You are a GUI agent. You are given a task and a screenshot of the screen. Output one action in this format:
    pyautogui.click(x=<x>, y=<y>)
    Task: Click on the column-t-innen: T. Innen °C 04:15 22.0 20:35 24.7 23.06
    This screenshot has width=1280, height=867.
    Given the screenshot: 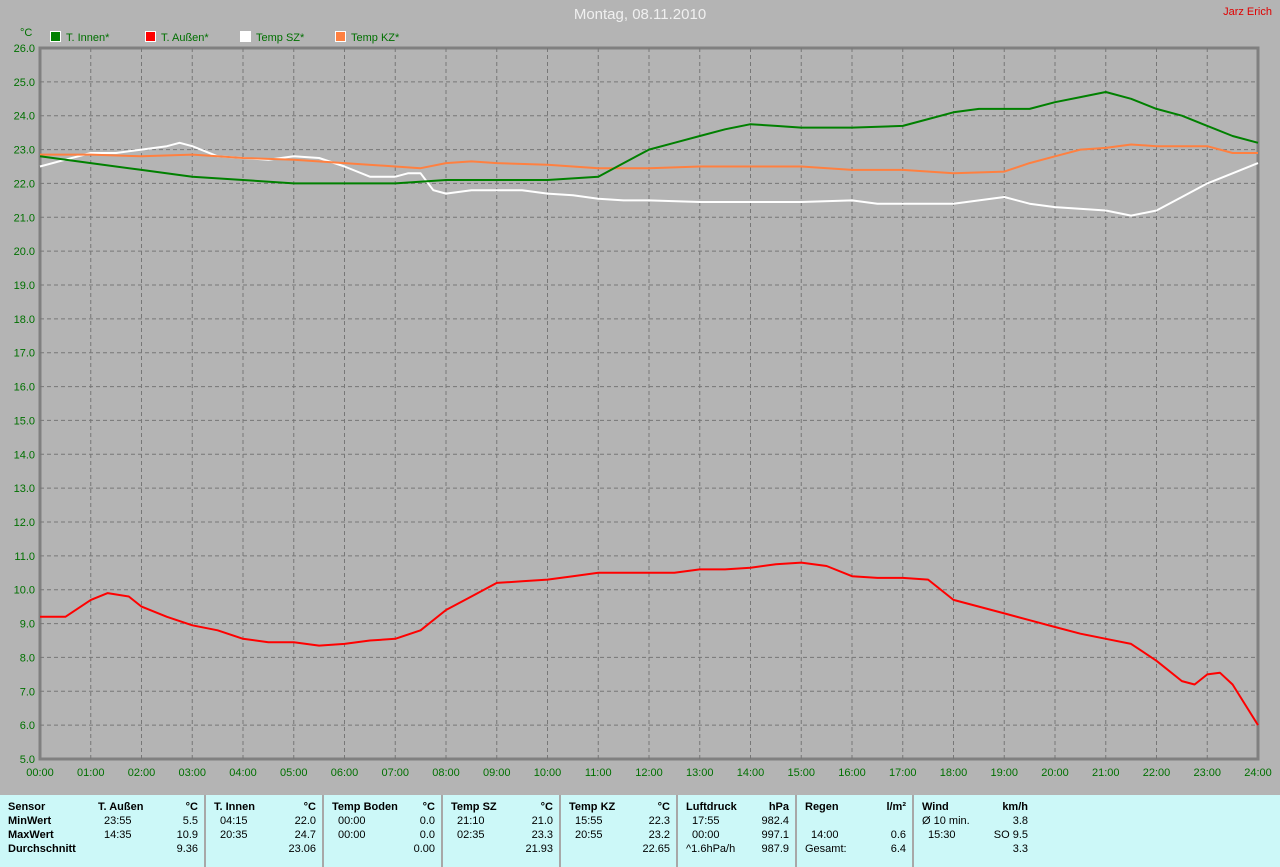 What is the action you would take?
    pyautogui.click(x=265, y=831)
    